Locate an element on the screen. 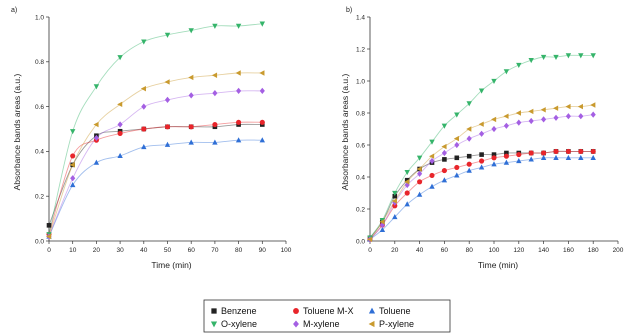 Image resolution: width=630 pixels, height=335 pixels. y-tick-label: 0.4 is located at coordinates (39, 152).